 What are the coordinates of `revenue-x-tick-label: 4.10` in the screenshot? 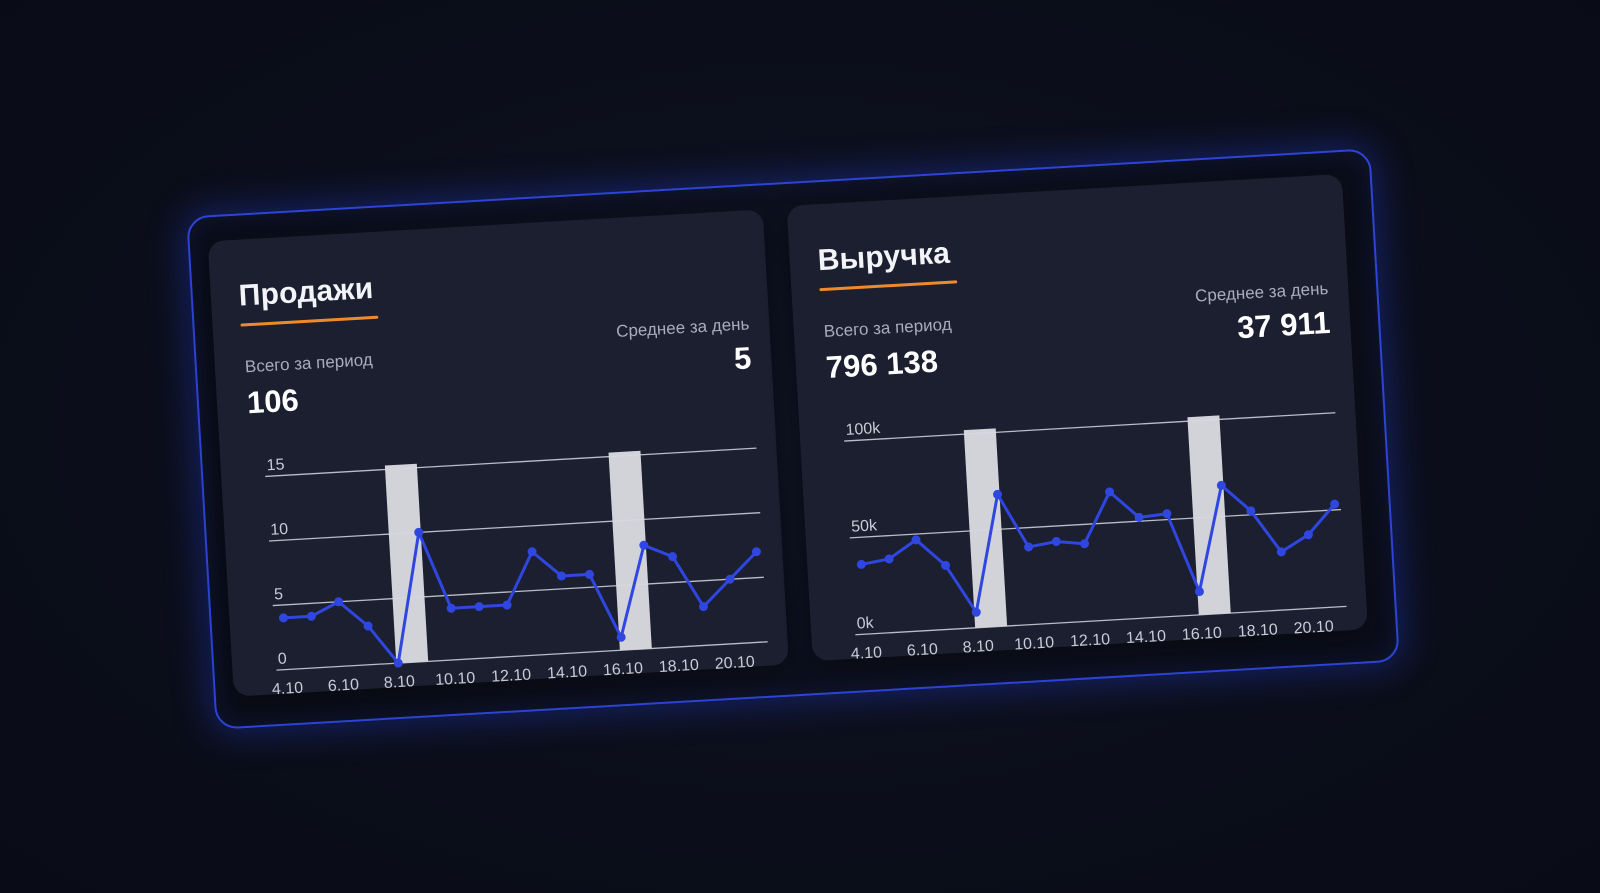 It's located at (866, 653).